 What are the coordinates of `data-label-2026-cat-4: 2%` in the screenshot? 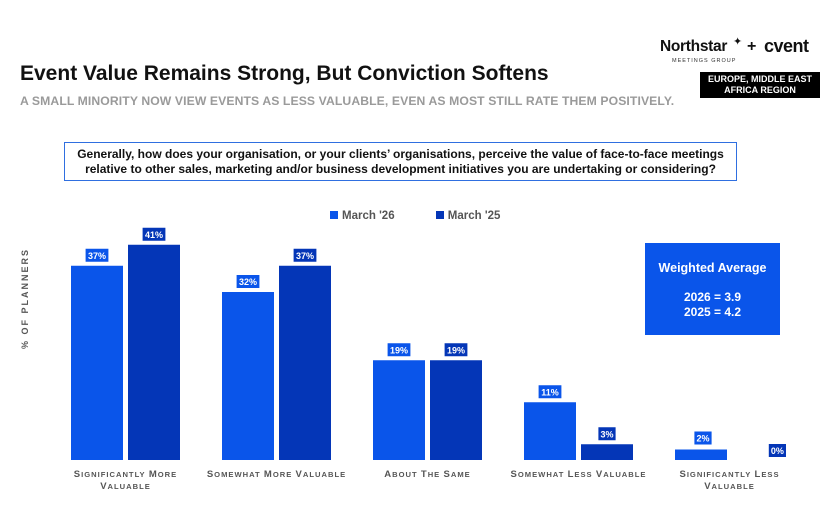 It's located at (702, 439).